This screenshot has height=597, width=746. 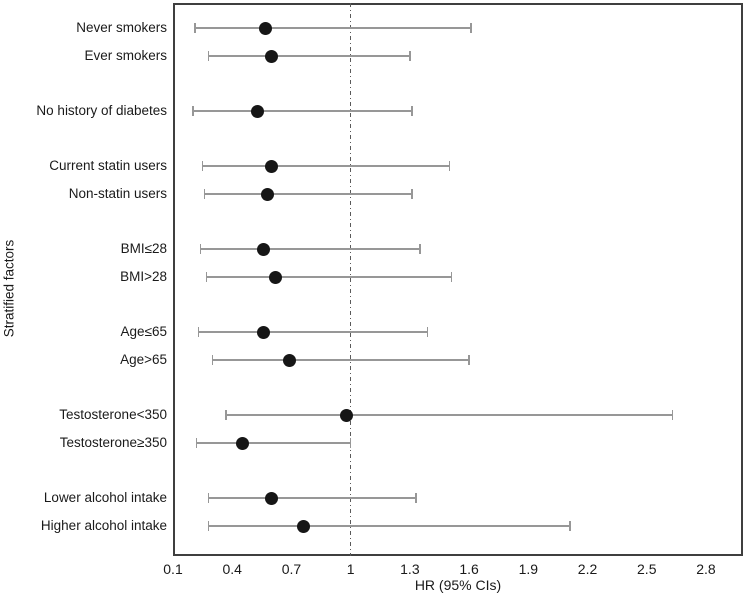 I want to click on x-tick-label: 0.7, so click(x=291, y=569).